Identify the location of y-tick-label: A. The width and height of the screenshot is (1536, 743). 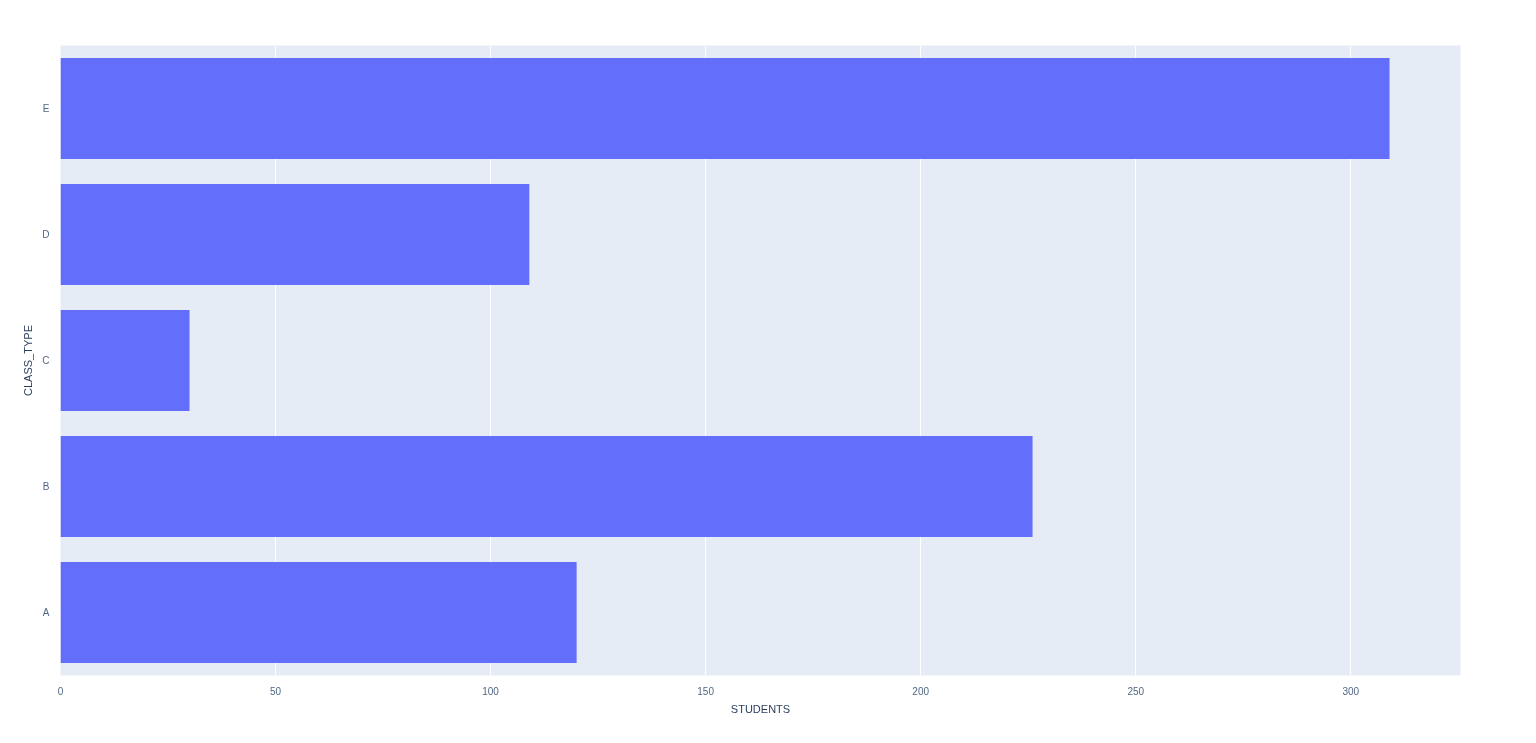
(46, 612).